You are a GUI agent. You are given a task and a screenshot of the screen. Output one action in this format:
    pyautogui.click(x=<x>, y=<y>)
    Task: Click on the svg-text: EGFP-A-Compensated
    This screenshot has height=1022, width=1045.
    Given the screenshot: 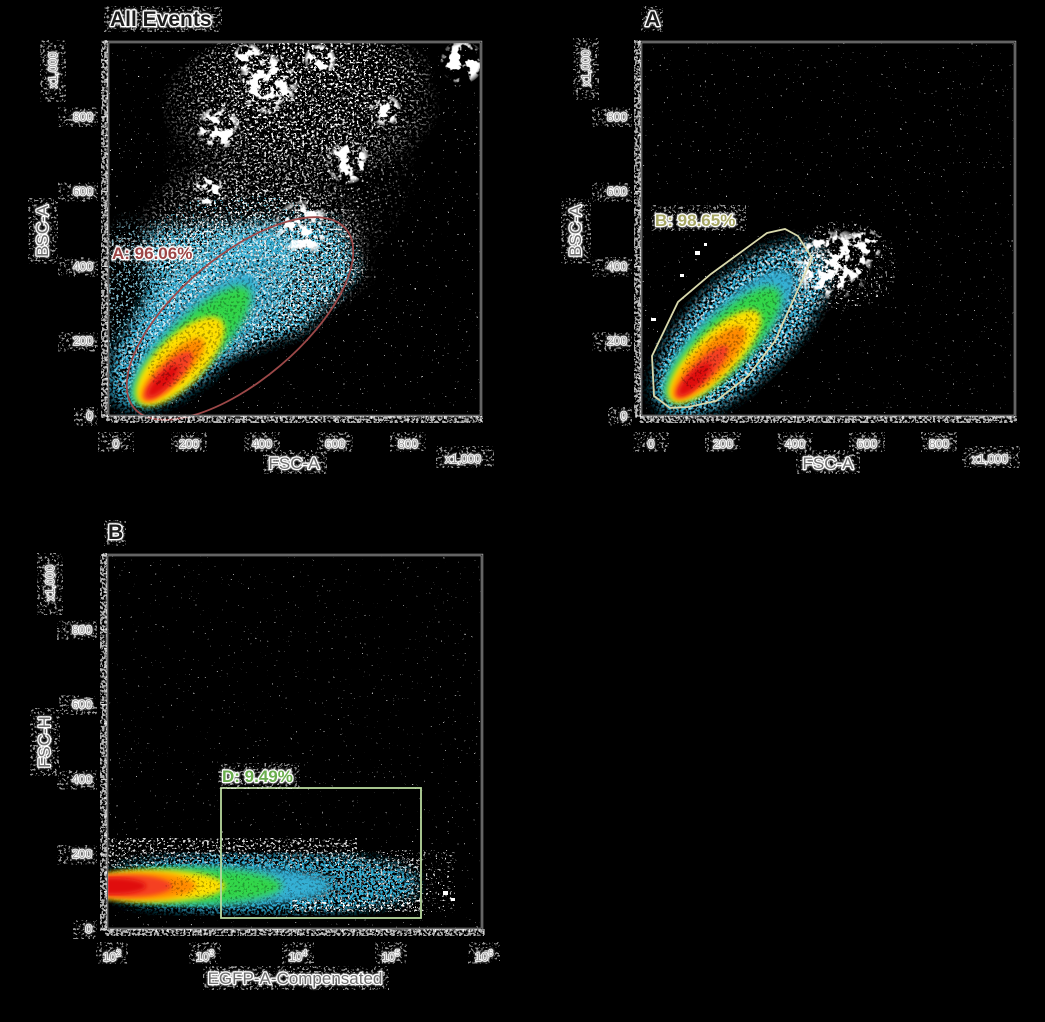 What is the action you would take?
    pyautogui.click(x=295, y=978)
    